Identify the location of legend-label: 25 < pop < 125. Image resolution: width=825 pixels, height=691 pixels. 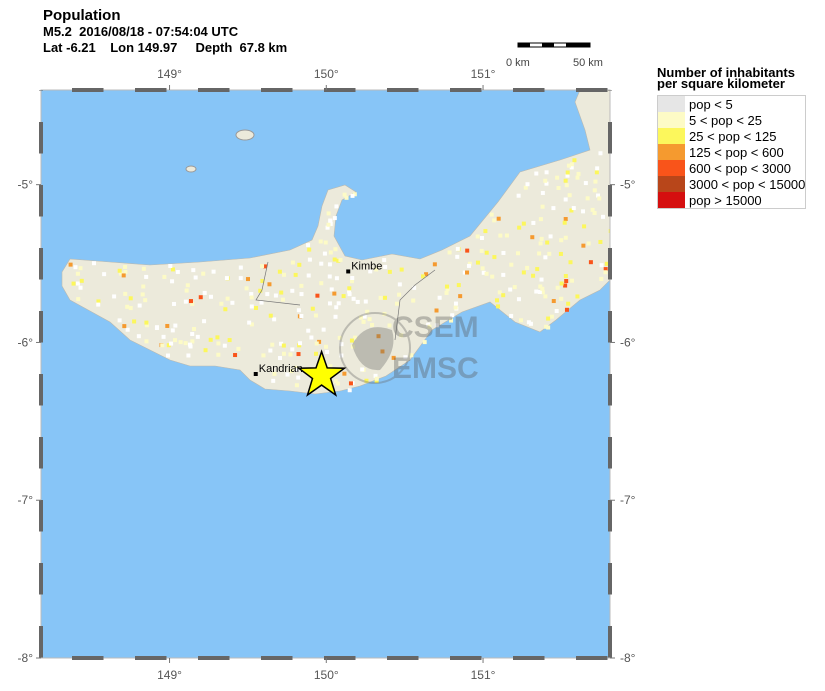
(733, 136).